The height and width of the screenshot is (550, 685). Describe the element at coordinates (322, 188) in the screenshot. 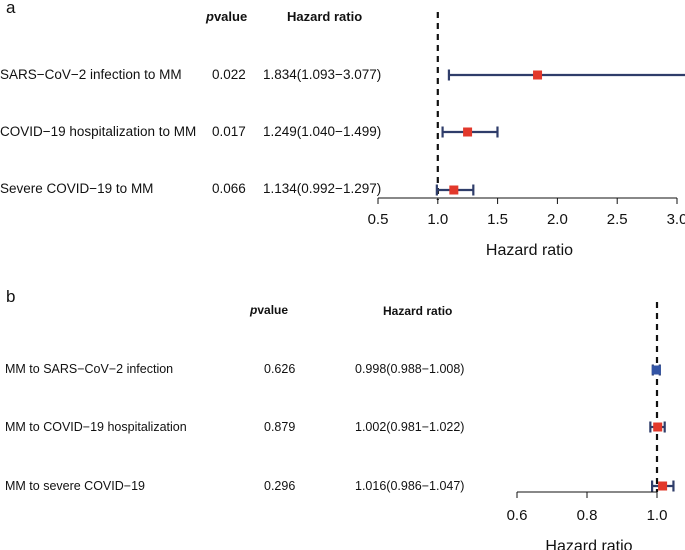

I see `panel-a-row-3-hr-text: 1.134(0.992−1.297)` at that location.